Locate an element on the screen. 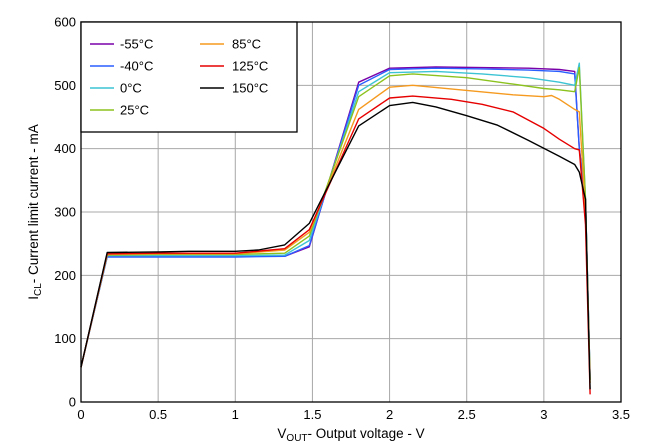  legend-label-6: 150°C is located at coordinates (250, 88).